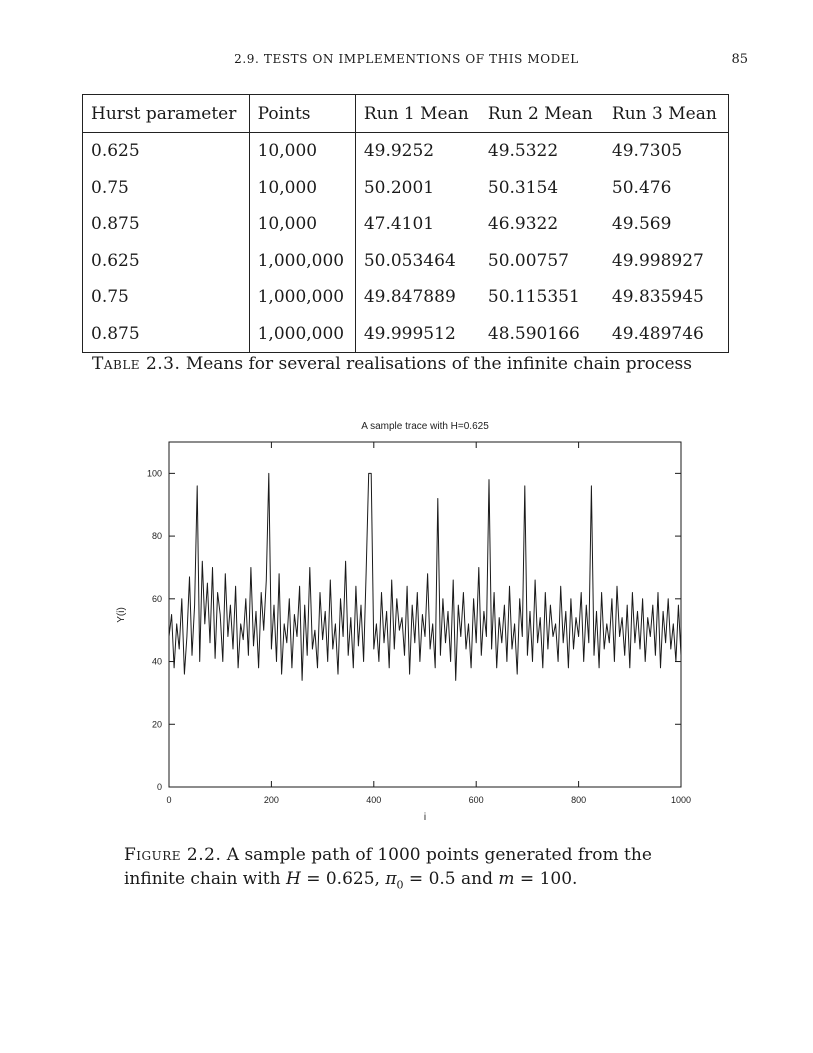  What do you see at coordinates (417, 113) in the screenshot?
I see `header-run1-mean: Run 1 Mean` at bounding box center [417, 113].